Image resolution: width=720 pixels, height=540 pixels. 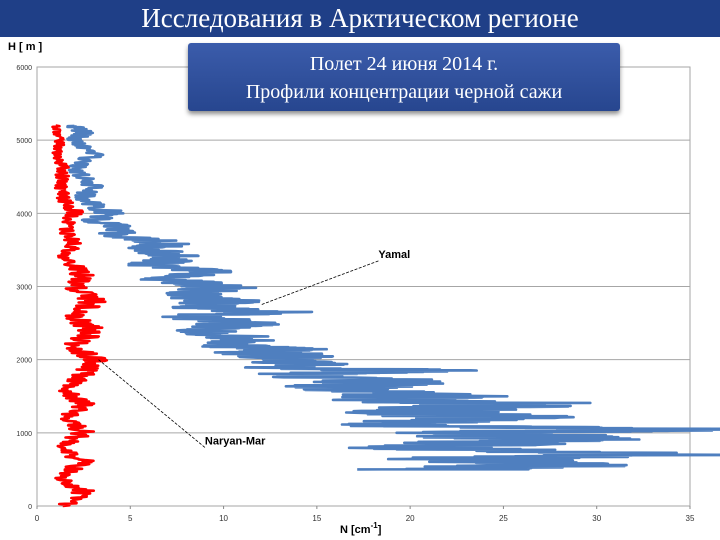 I want to click on annotation-label-yamal: Yamal, so click(x=394, y=255).